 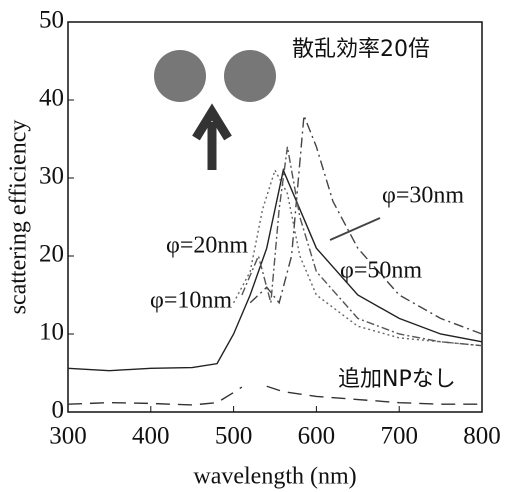 I want to click on x-tick-label: 300, so click(x=68, y=436).